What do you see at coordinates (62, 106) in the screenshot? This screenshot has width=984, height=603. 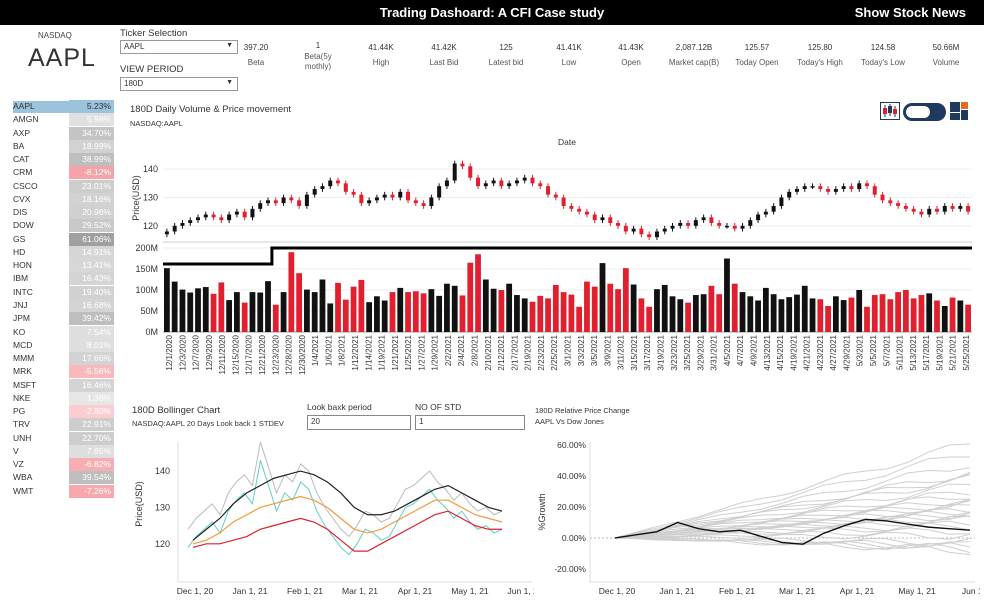 I see `ticker-row-aapl: AAPL 5.23%` at bounding box center [62, 106].